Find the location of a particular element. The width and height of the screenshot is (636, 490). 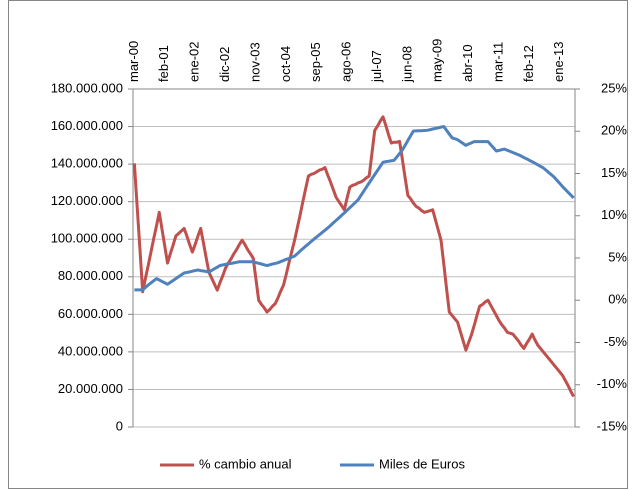

y-tick-label: 80.000.000 is located at coordinates (90, 275).